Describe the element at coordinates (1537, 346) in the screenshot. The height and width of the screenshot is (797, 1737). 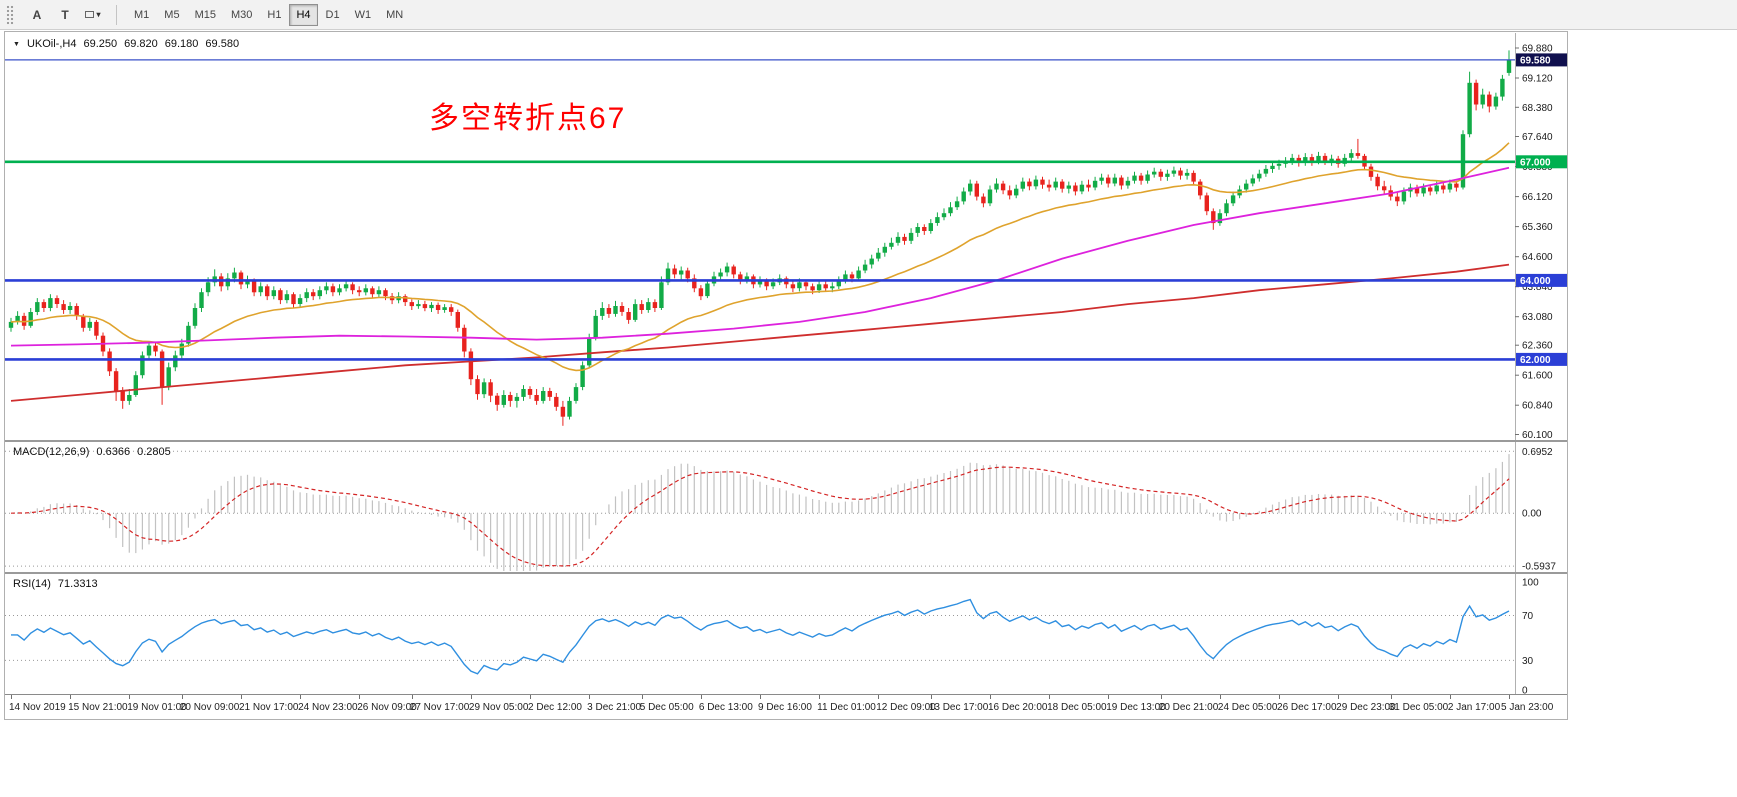
I see `svg-text: 62.360` at that location.